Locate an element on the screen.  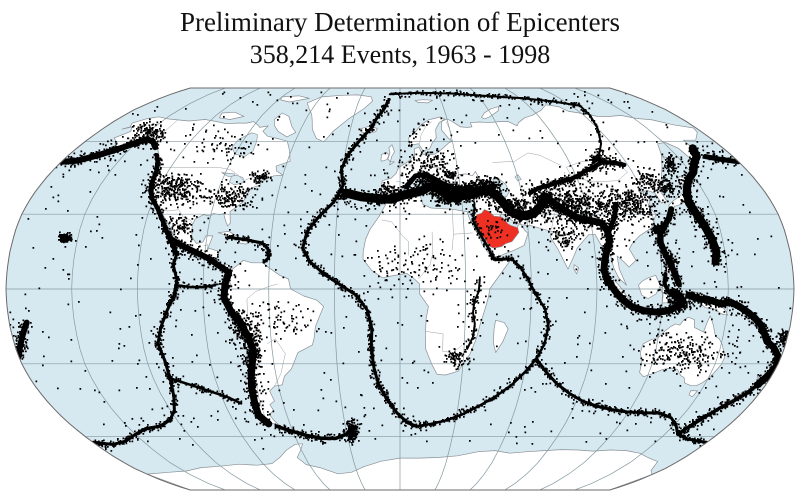
map-title: Preliminary Determination of Epicenters is located at coordinates (400, 22).